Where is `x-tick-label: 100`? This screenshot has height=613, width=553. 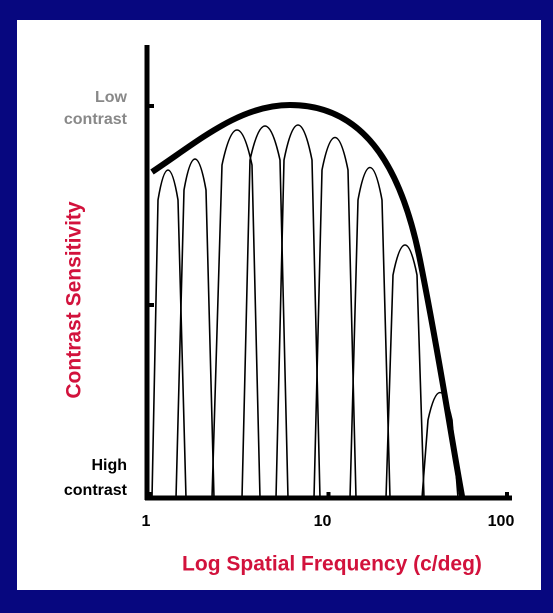
x-tick-label: 100 is located at coordinates (501, 521).